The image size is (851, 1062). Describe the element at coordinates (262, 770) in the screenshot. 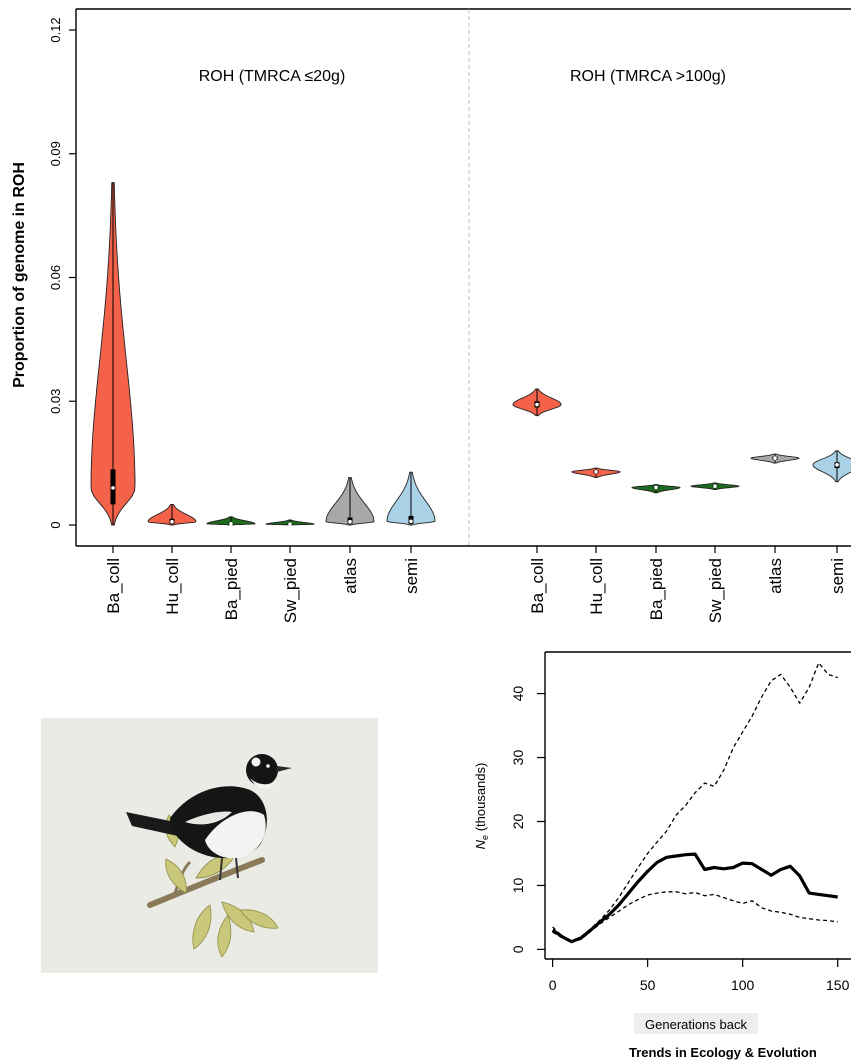

I see `bird-head` at that location.